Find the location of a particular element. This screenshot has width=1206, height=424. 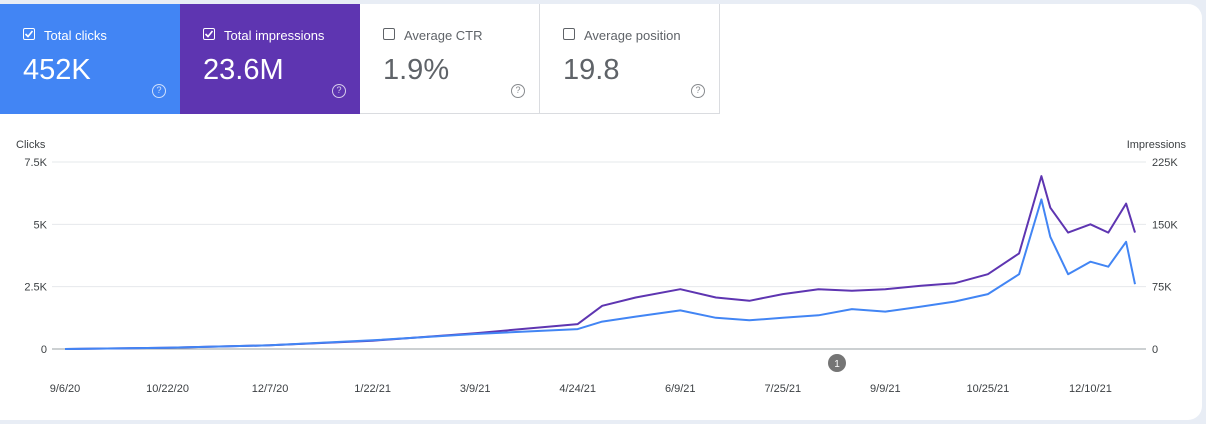

metric-tile-total-clicks: Total clicks 452K ? is located at coordinates (90, 59).